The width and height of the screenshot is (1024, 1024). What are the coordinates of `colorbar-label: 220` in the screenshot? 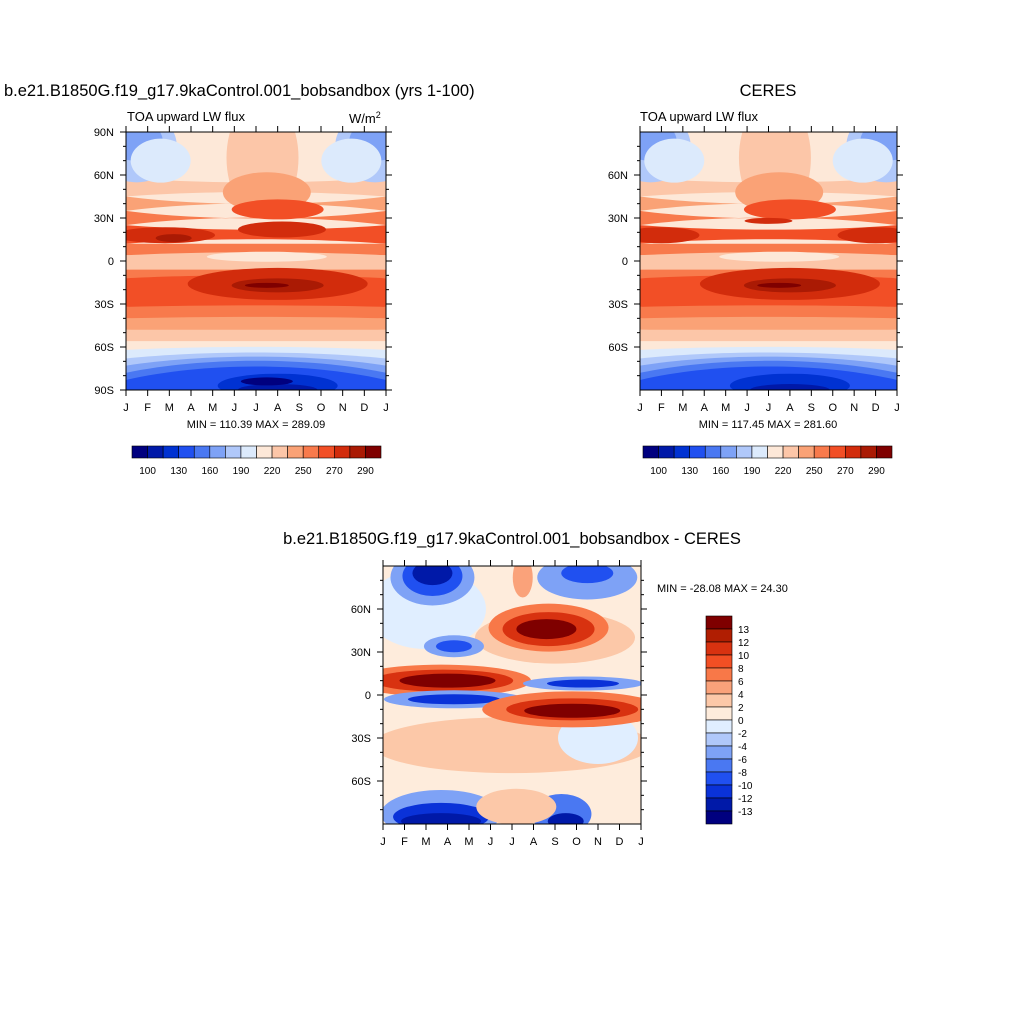 It's located at (783, 471).